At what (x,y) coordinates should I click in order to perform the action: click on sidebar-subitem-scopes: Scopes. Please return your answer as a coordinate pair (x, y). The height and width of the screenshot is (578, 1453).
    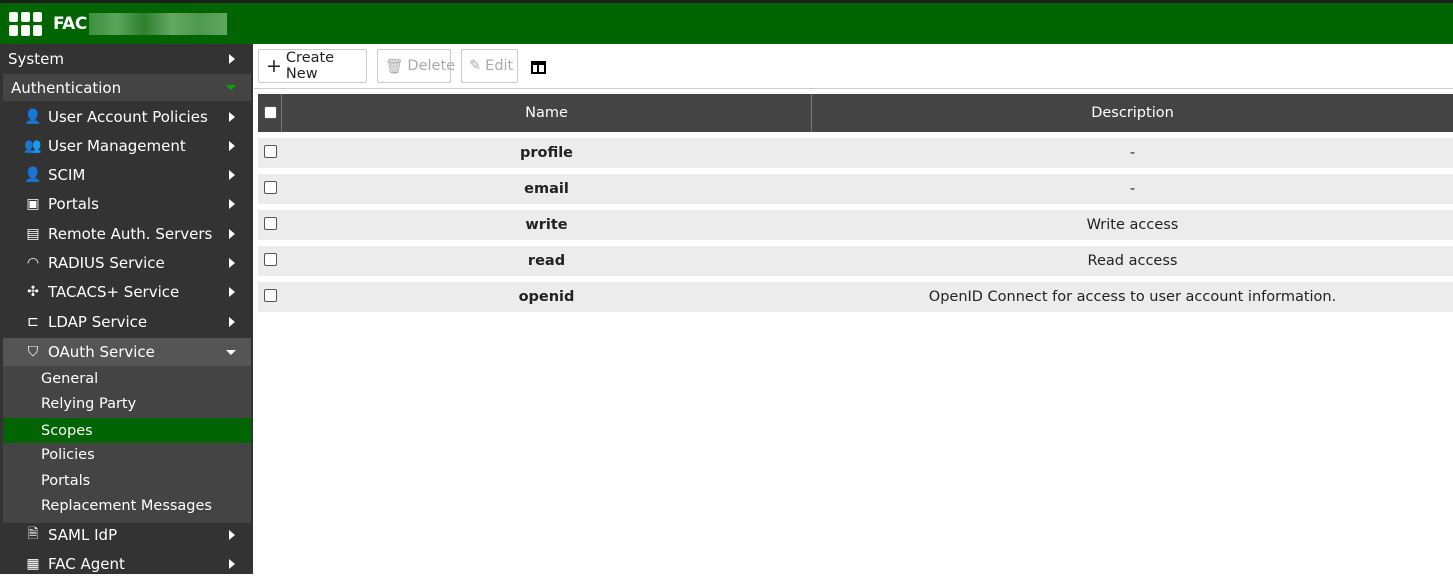
    Looking at the image, I should click on (127, 430).